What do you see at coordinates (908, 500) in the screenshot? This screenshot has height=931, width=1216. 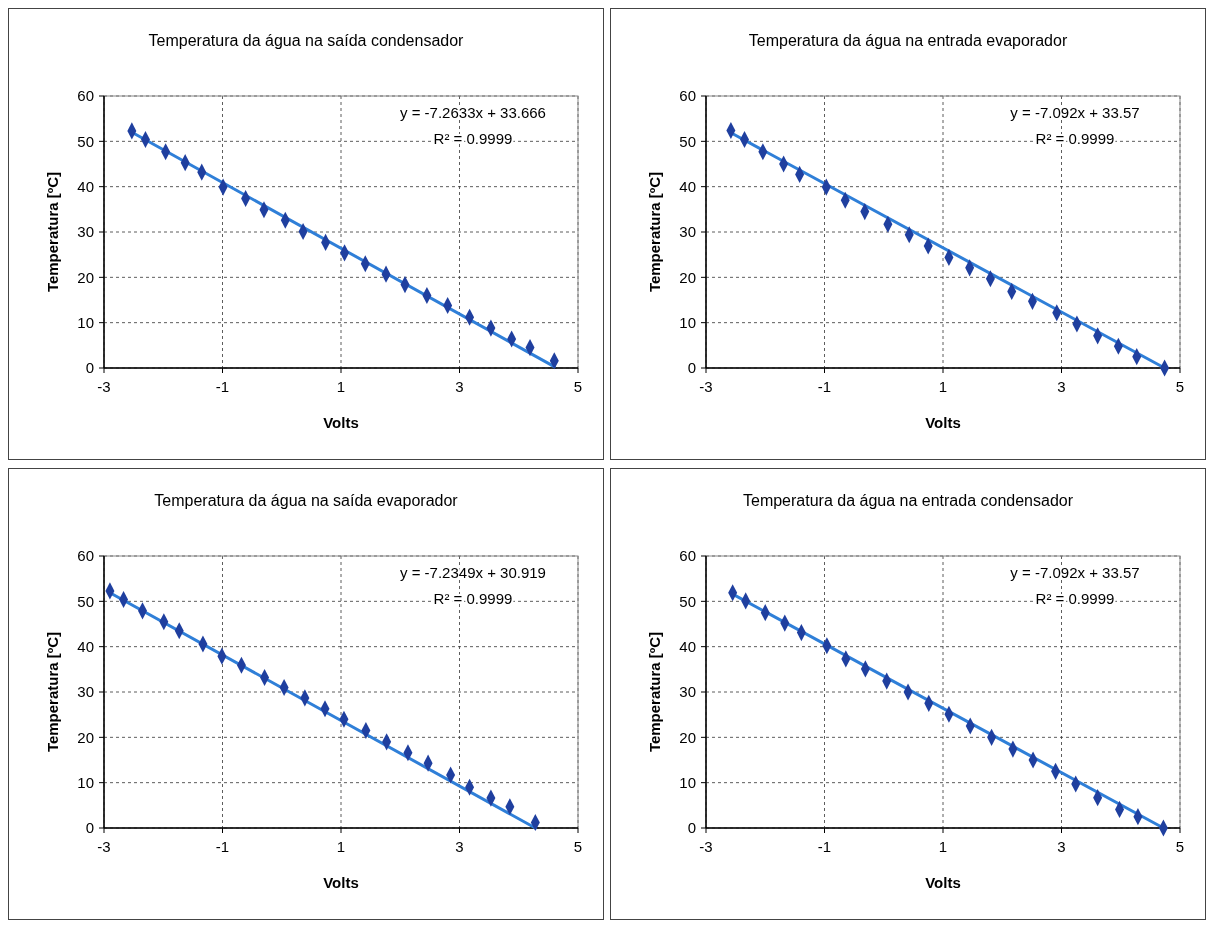 I see `chart-title: Temperatura da água na entrada condensador` at bounding box center [908, 500].